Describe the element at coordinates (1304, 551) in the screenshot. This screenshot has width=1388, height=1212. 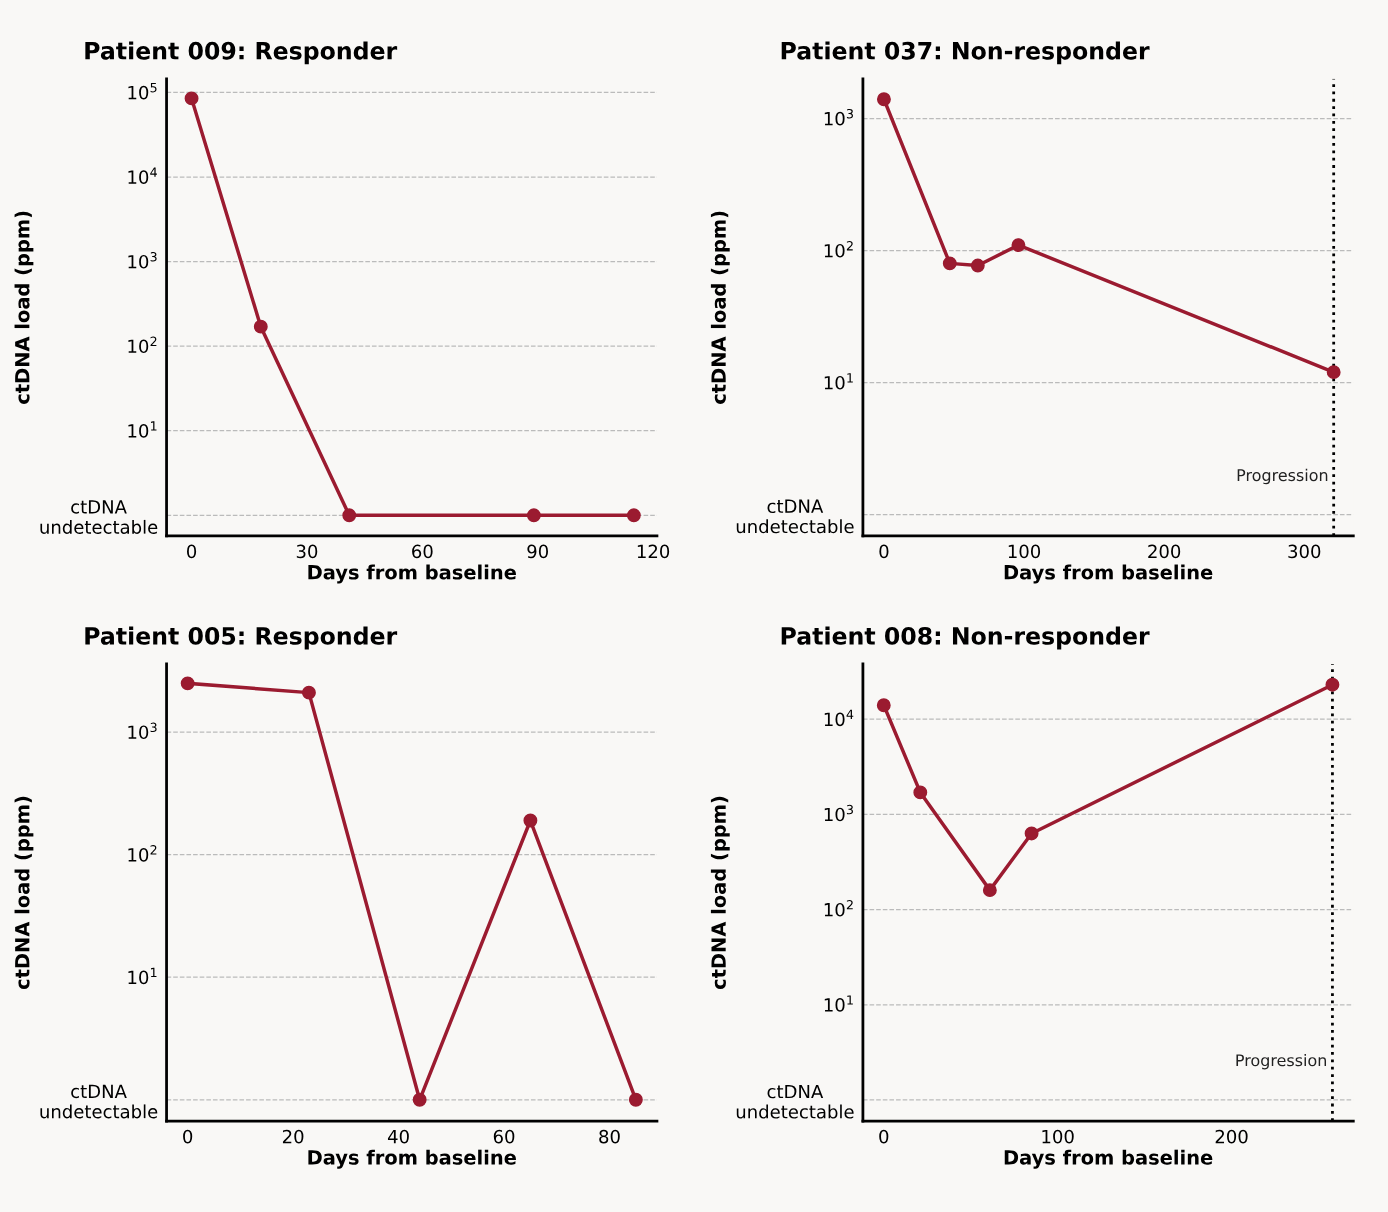
I see `x-tick-label: 300` at that location.